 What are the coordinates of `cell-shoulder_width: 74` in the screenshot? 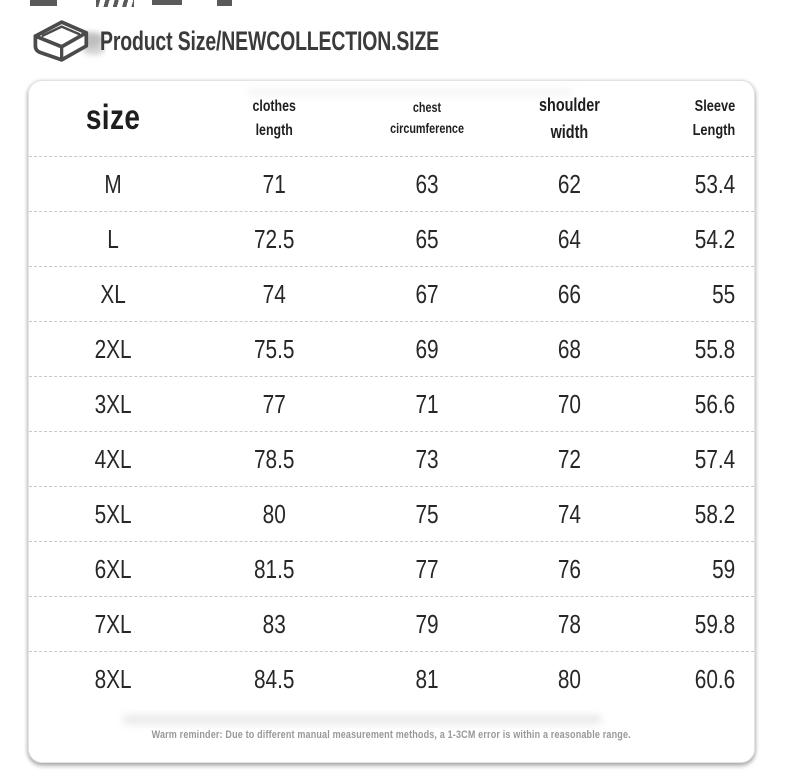 It's located at (569, 513).